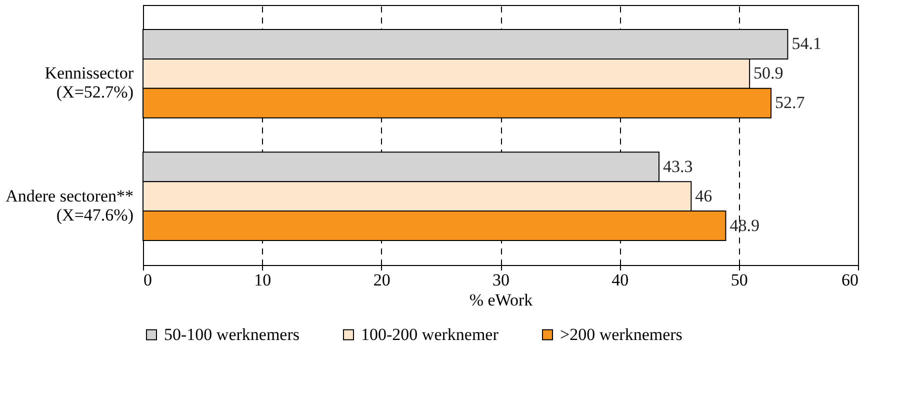 This screenshot has width=924, height=406. What do you see at coordinates (148, 280) in the screenshot?
I see `x-tick-label: 0` at bounding box center [148, 280].